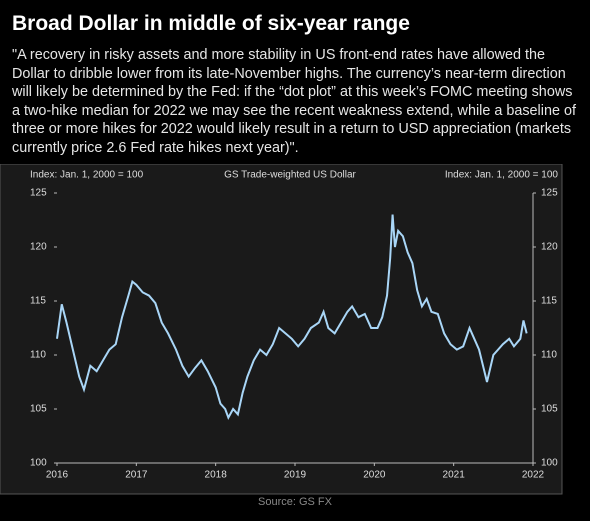  What do you see at coordinates (87, 175) in the screenshot?
I see `y-axis-label: Index: Jan. 1, 2000 = 100` at bounding box center [87, 175].